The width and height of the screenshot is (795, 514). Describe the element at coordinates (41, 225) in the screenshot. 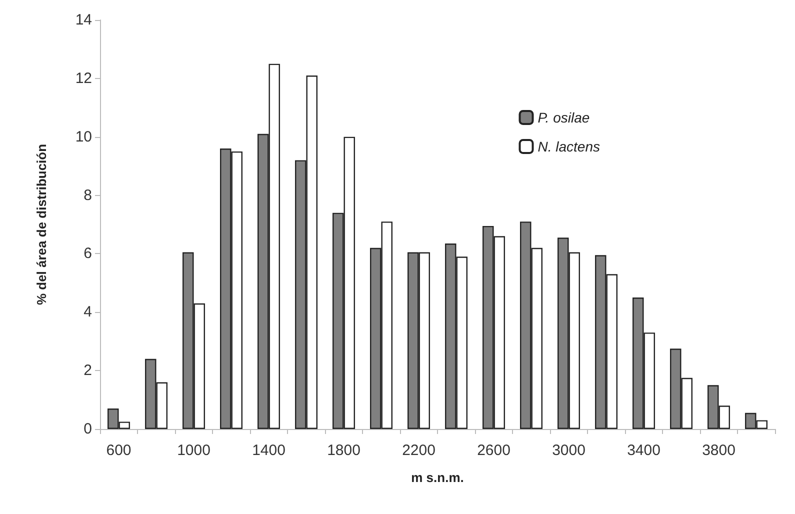

I see `y-axis-title: % del área de distribución` at that location.